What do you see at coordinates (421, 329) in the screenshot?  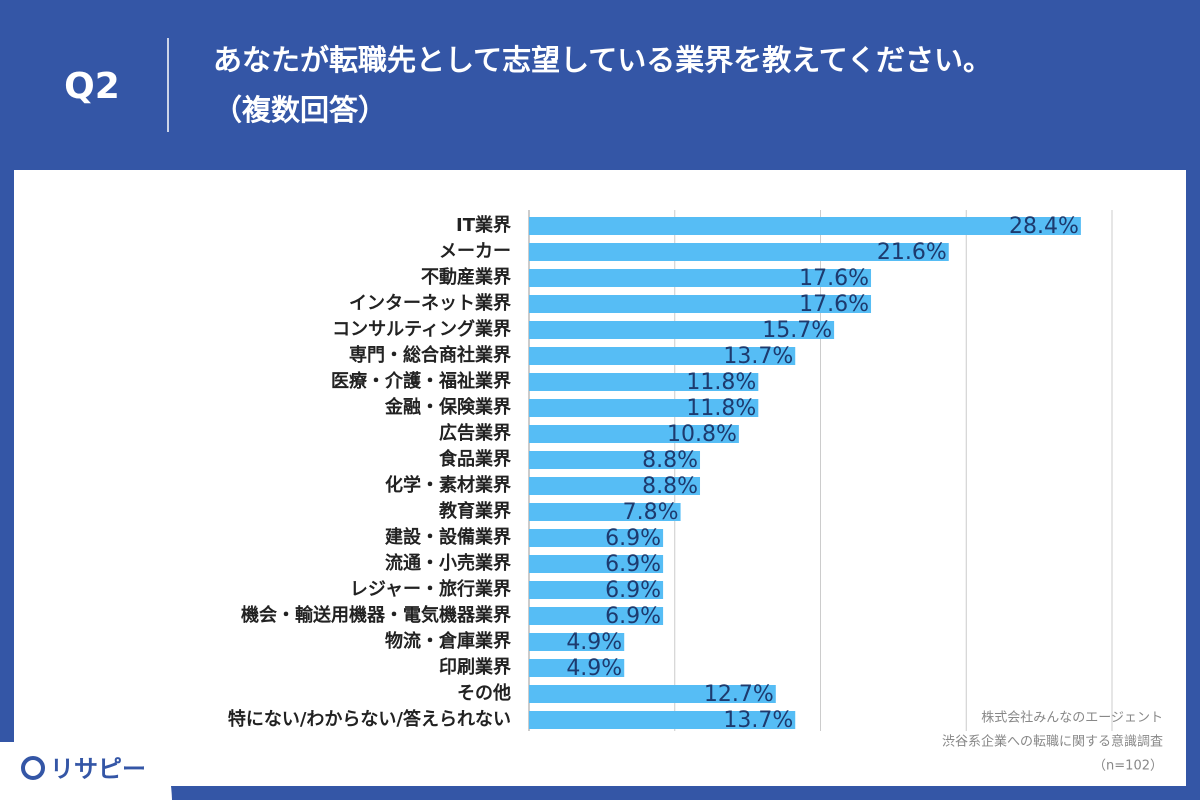 I see `category-label: コンサルティング業界` at bounding box center [421, 329].